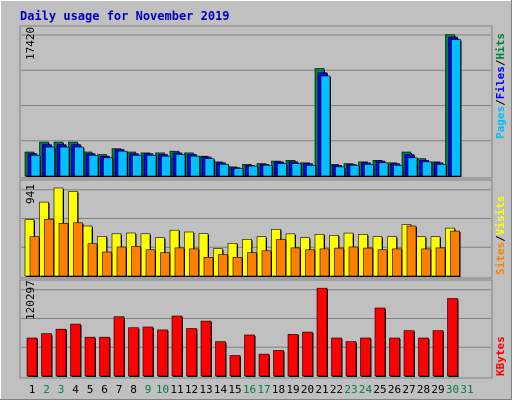 The height and width of the screenshot is (400, 512). What do you see at coordinates (234, 389) in the screenshot?
I see `x-tick-label-15: 15` at bounding box center [234, 389].